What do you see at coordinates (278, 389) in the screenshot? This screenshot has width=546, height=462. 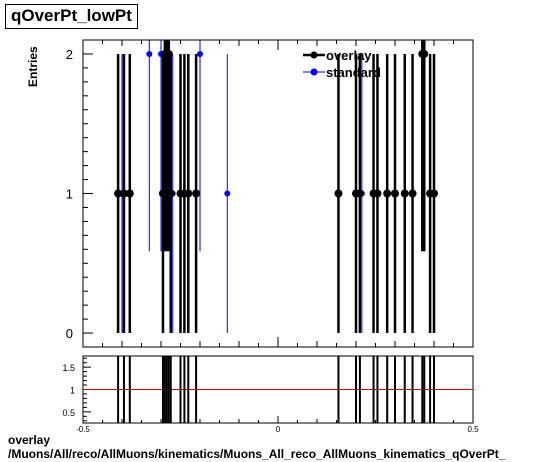 I see `ratio-plot-data` at bounding box center [278, 389].